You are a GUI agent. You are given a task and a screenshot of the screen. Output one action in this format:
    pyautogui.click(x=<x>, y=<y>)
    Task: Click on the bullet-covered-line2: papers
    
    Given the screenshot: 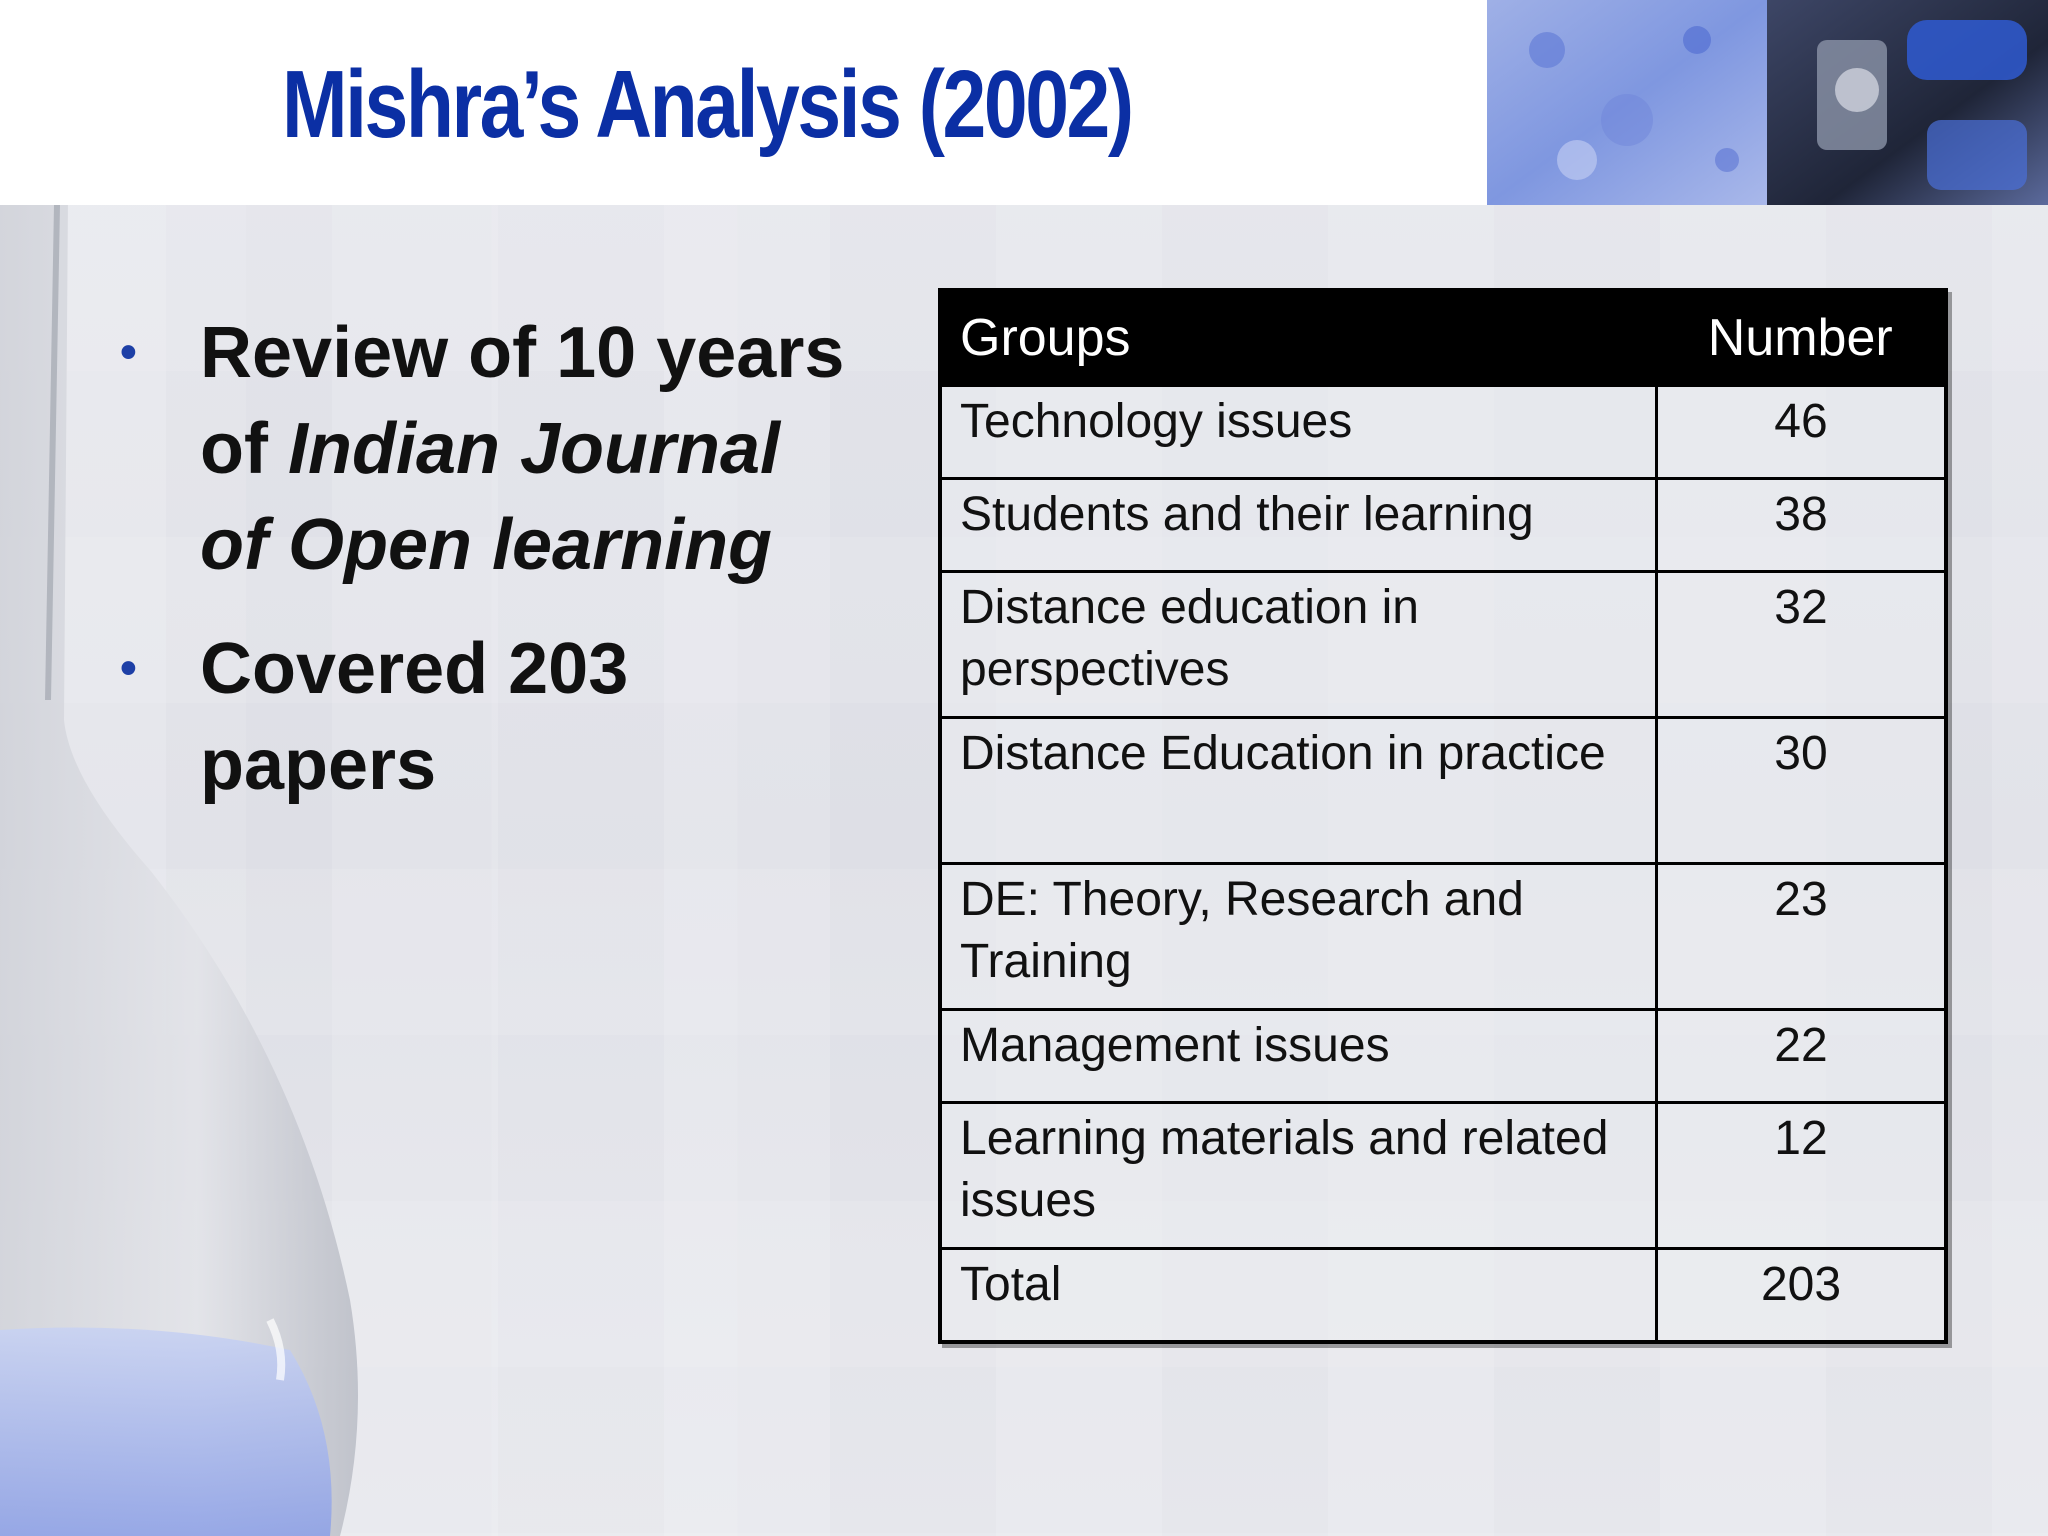 What is the action you would take?
    pyautogui.click(x=318, y=765)
    